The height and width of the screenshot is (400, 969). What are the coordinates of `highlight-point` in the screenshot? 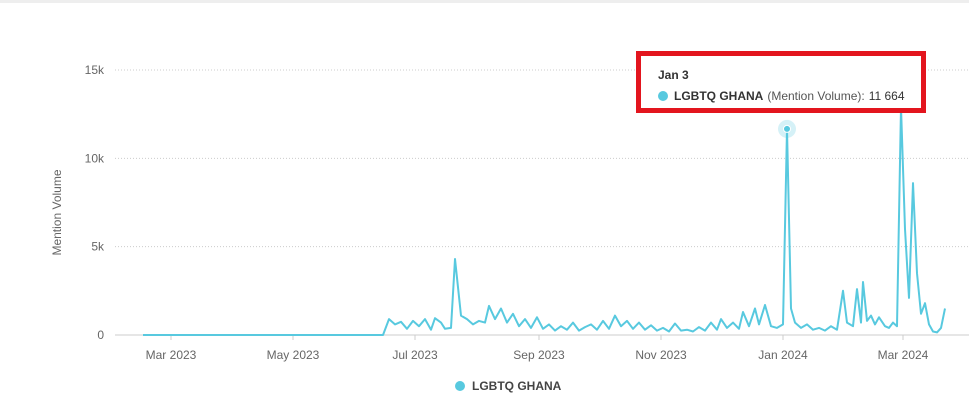 It's located at (787, 128).